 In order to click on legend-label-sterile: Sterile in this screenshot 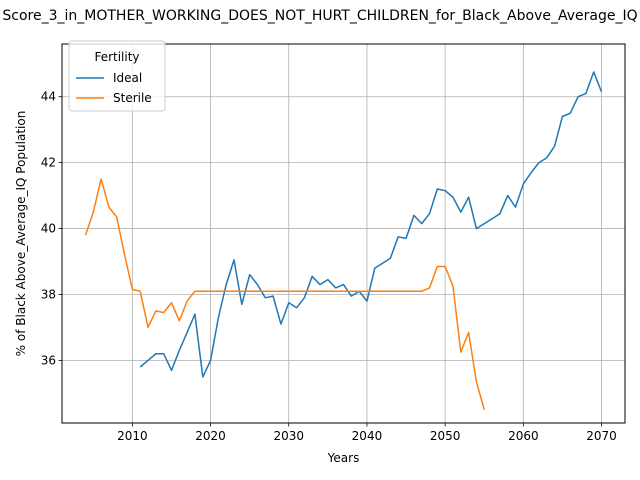, I will do `click(132, 98)`.